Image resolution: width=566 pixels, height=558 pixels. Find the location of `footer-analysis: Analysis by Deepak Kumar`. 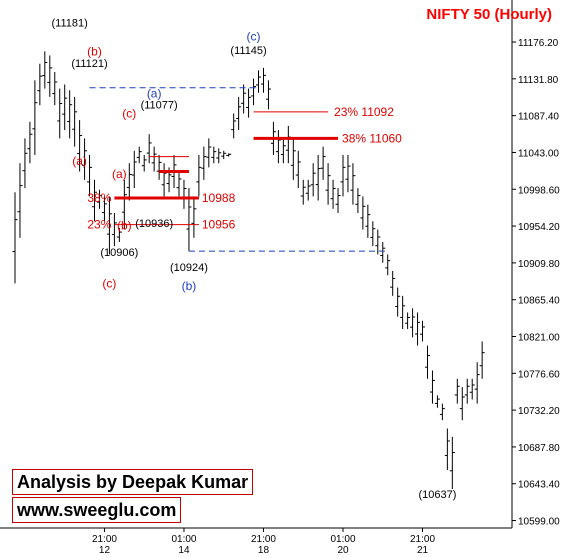

footer-analysis: Analysis by Deepak Kumar is located at coordinates (133, 482).